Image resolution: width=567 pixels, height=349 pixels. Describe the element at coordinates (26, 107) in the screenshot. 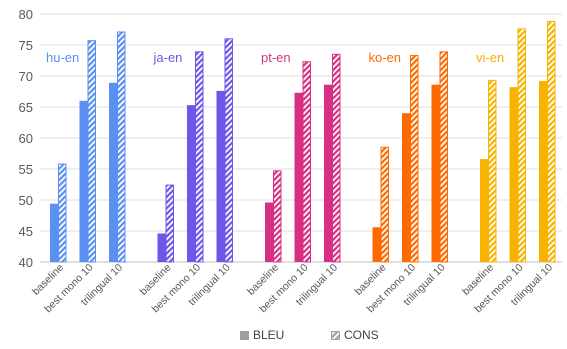

I see `y-tick-label: 65` at that location.